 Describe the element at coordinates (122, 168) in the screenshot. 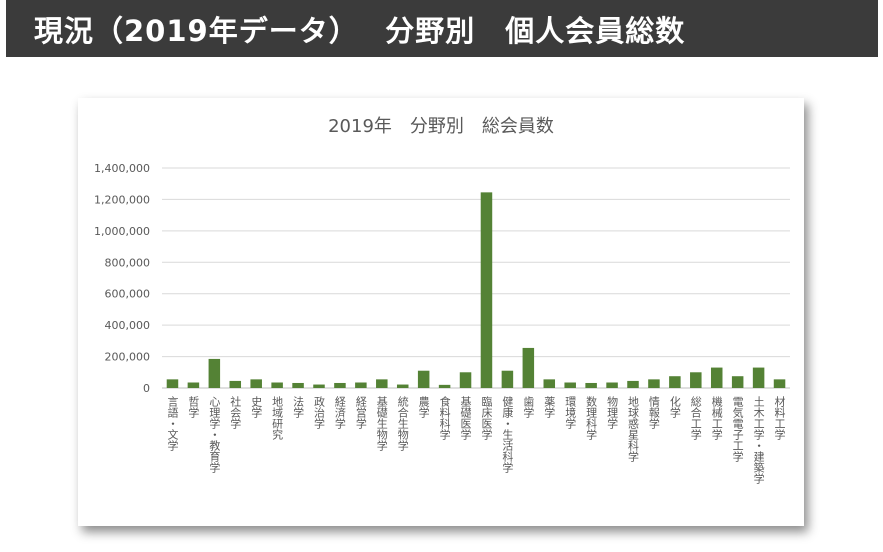

I see `y-tick-label: 1,400,000` at that location.